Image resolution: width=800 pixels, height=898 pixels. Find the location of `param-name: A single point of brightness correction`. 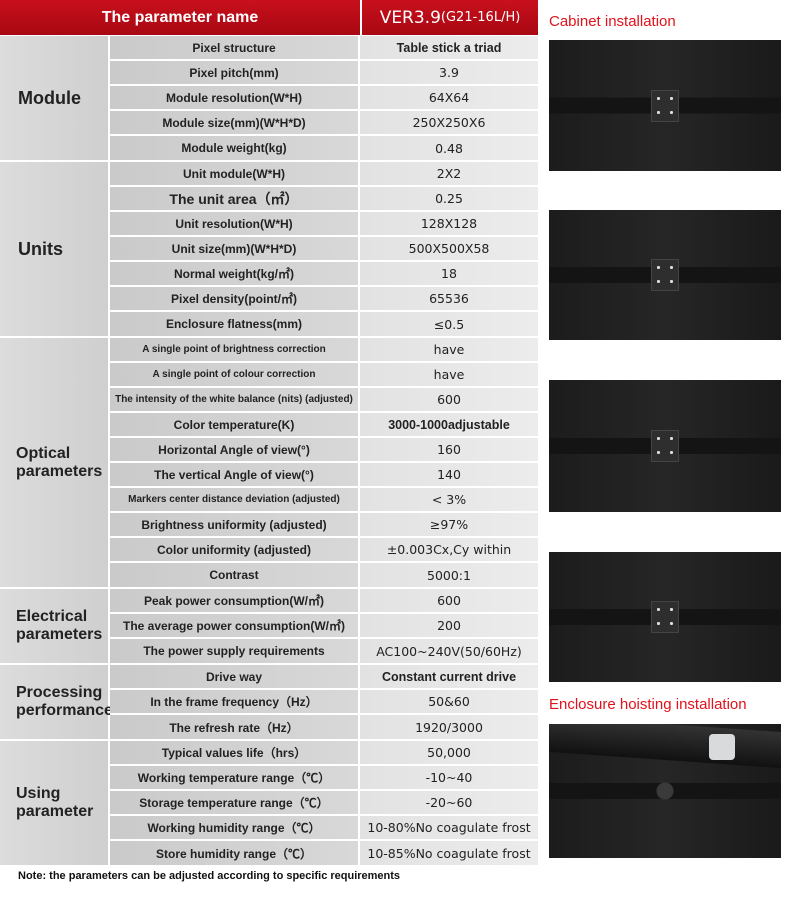

param-name: A single point of brightness correction is located at coordinates (235, 349).